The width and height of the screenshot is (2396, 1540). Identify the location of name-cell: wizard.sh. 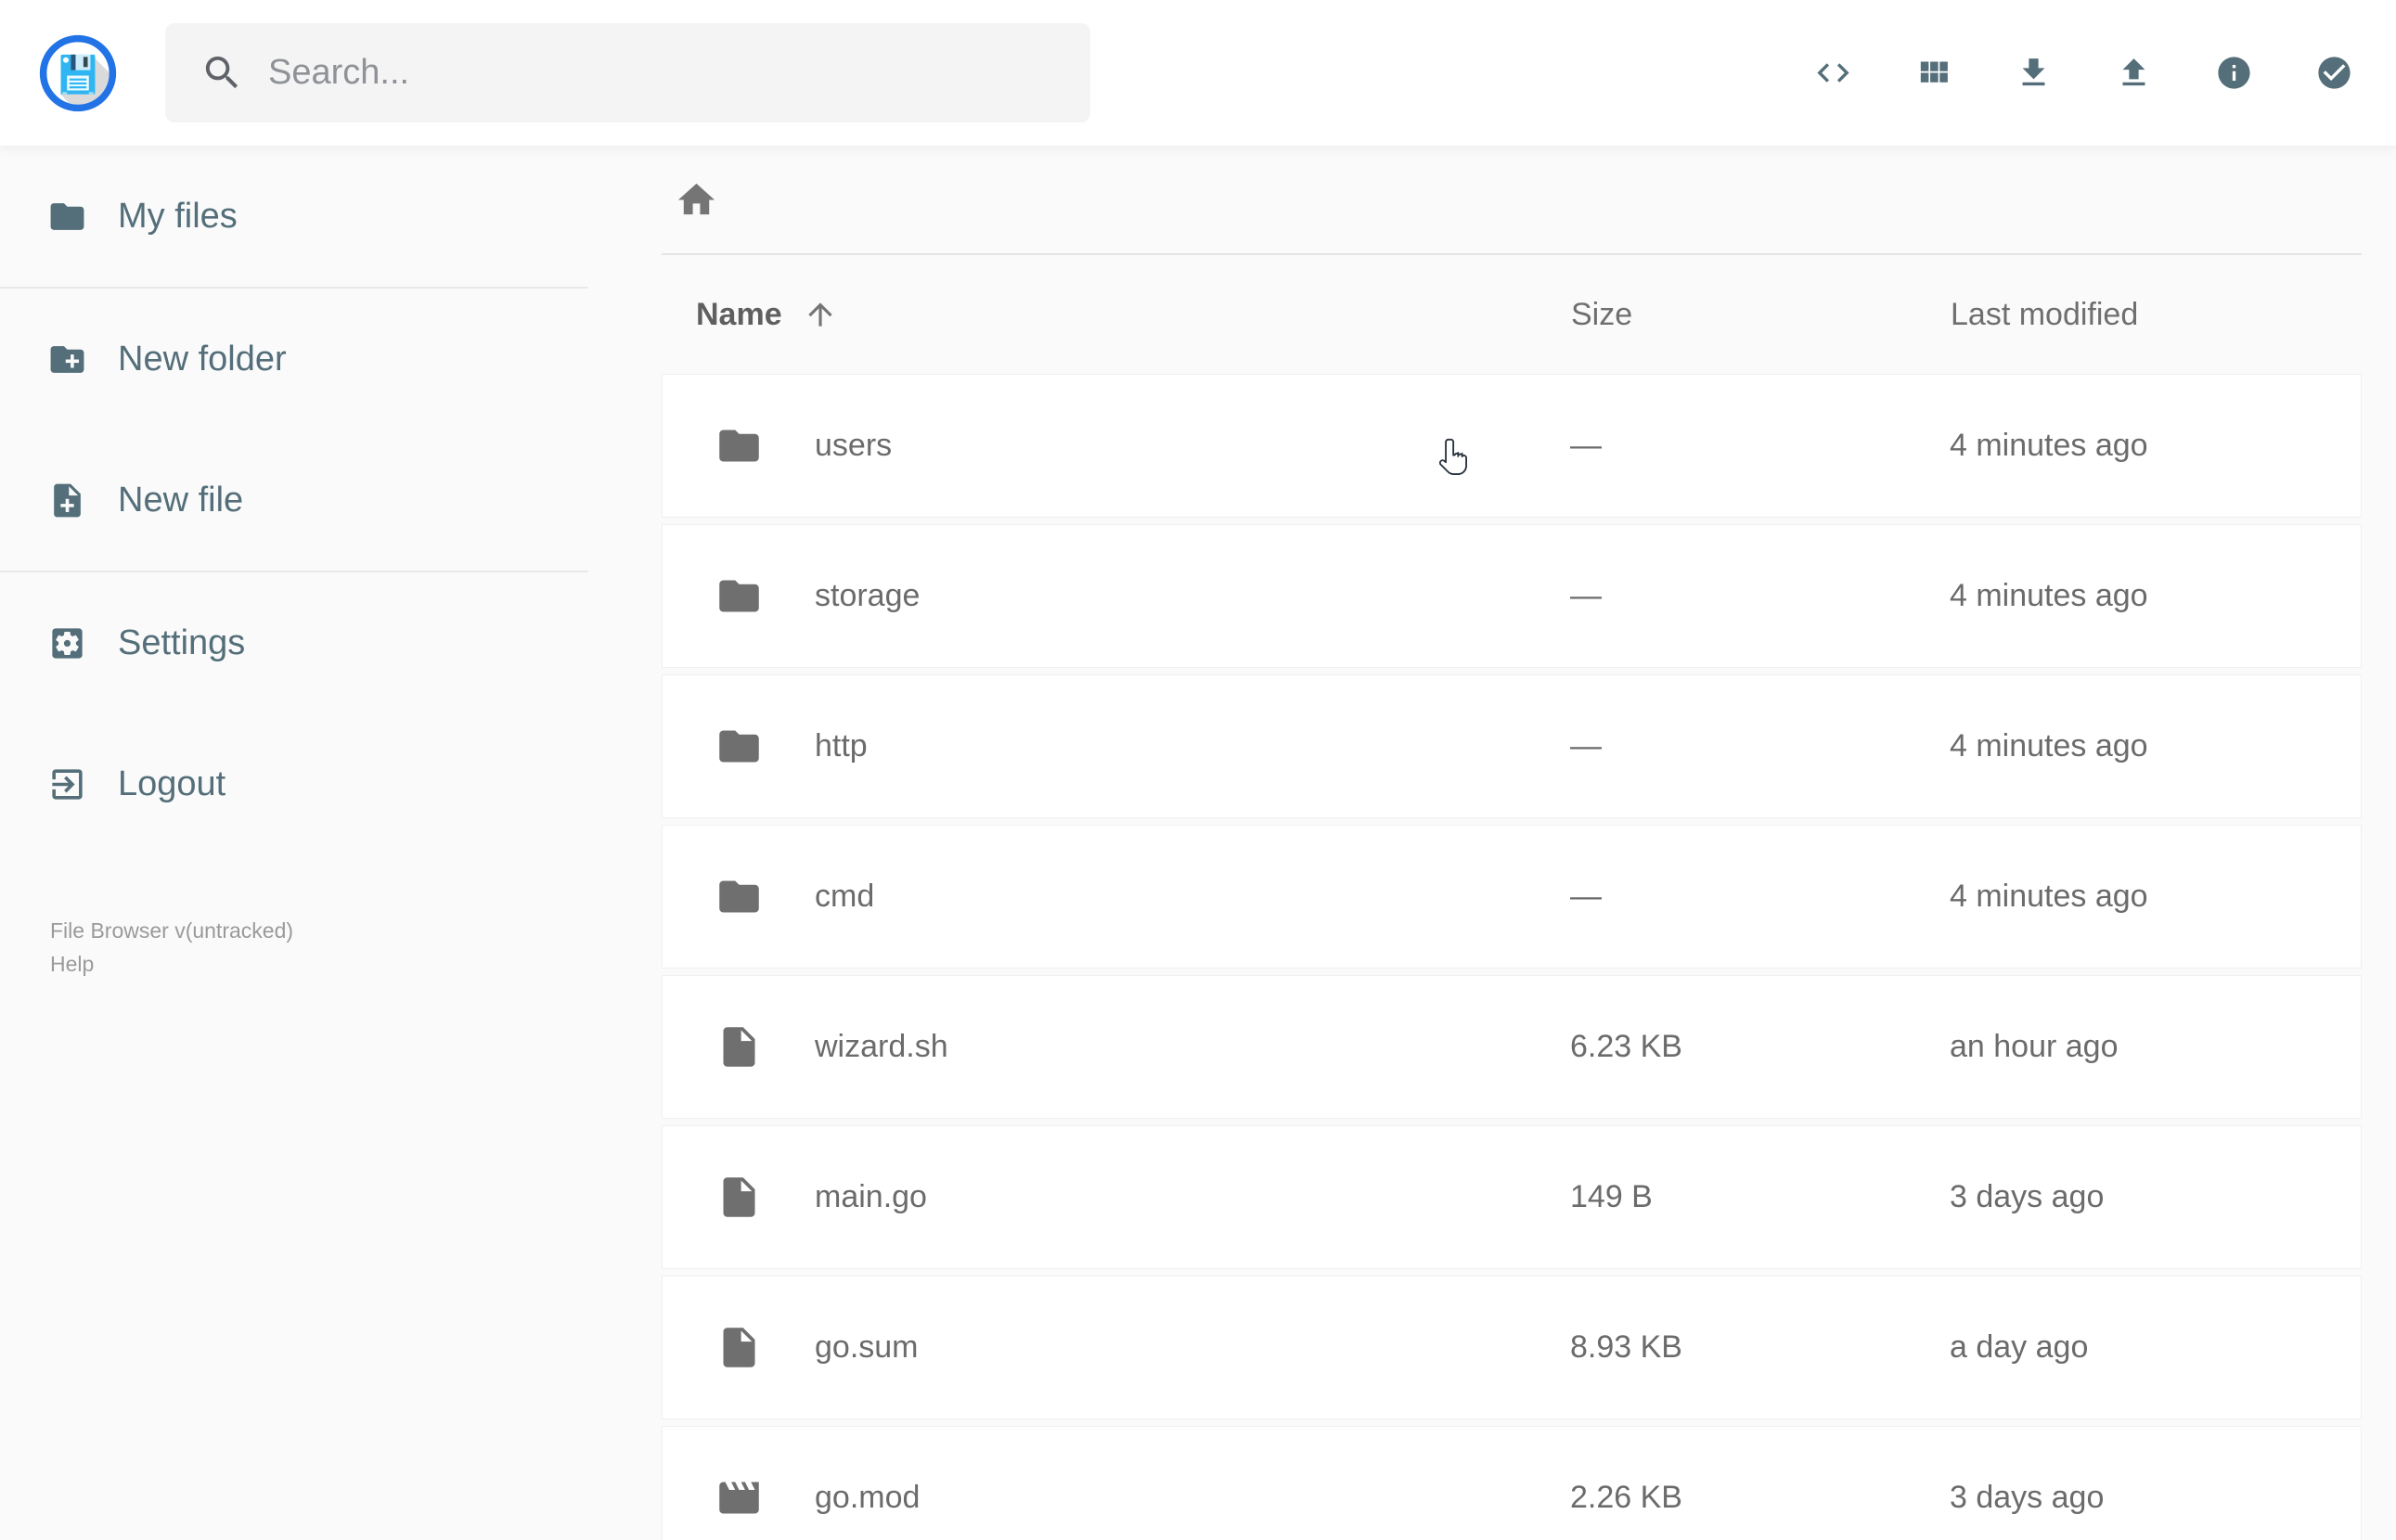
(1116, 1047).